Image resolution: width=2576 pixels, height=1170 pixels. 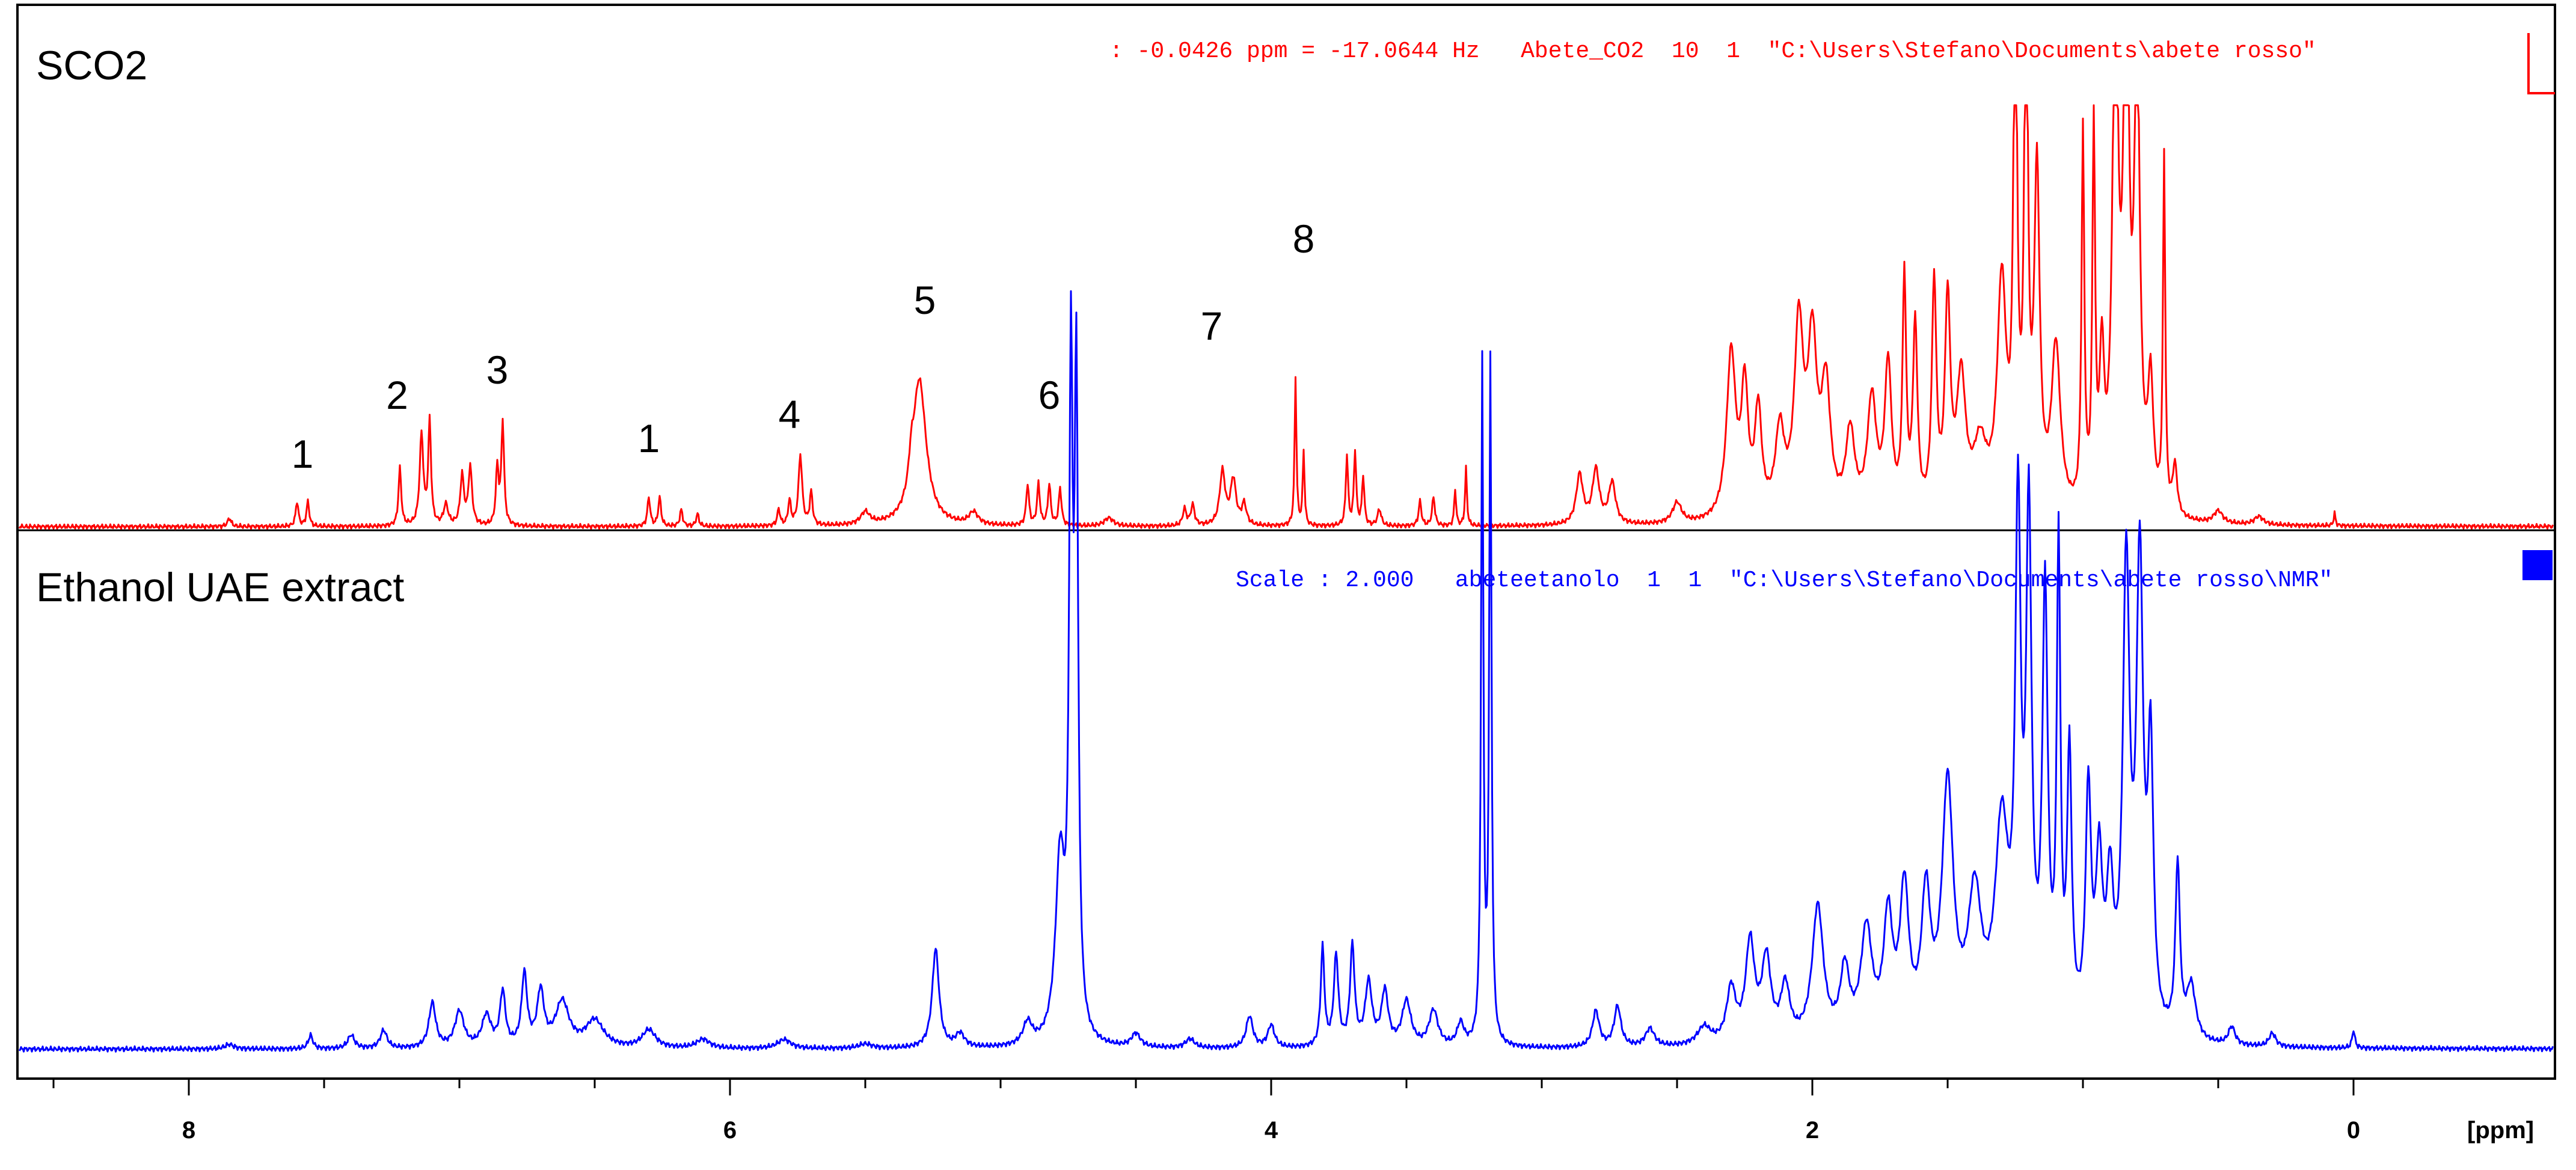 I want to click on x-tick-label: 6, so click(x=730, y=1130).